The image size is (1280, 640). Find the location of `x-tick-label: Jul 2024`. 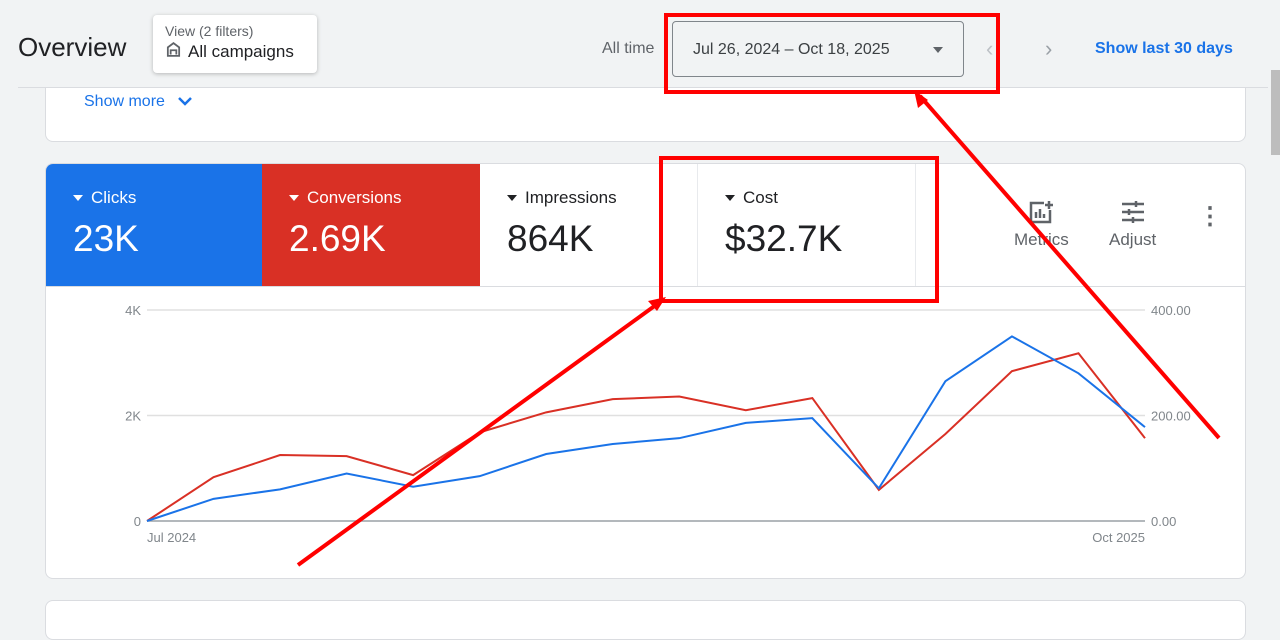

x-tick-label: Jul 2024 is located at coordinates (171, 537).